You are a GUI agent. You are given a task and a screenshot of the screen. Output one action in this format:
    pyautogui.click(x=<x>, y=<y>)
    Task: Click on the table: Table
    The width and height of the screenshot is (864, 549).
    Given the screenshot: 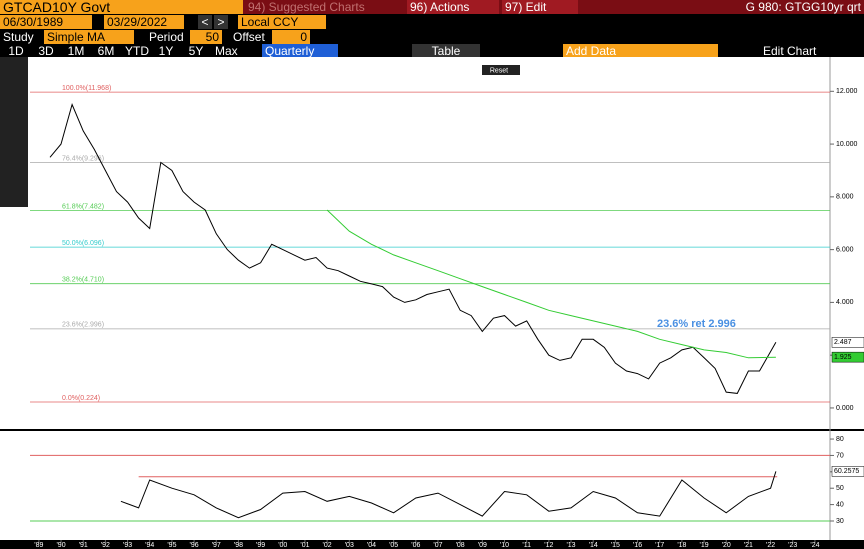 What is the action you would take?
    pyautogui.click(x=446, y=51)
    